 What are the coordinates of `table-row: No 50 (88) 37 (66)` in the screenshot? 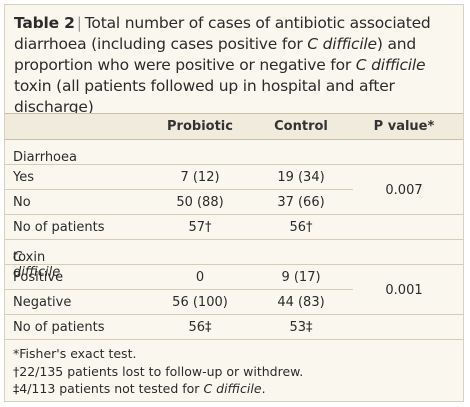 It's located at (234, 202).